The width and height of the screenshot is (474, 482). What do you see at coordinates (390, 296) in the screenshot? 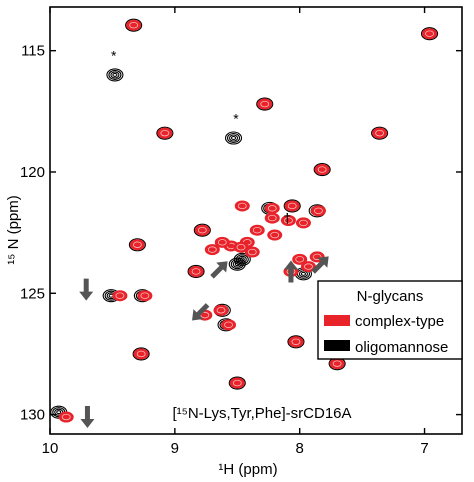
I see `legend-title: N-glycans` at bounding box center [390, 296].